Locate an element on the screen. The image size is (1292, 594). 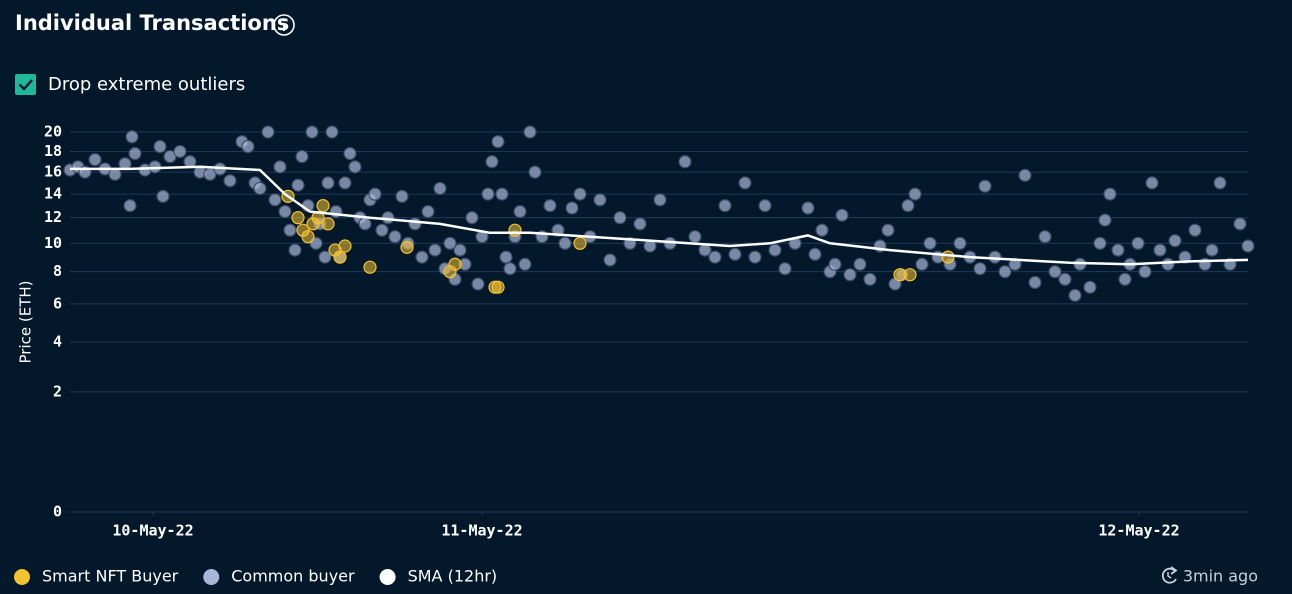
checkbox-label: Drop extreme outliers is located at coordinates (146, 84).